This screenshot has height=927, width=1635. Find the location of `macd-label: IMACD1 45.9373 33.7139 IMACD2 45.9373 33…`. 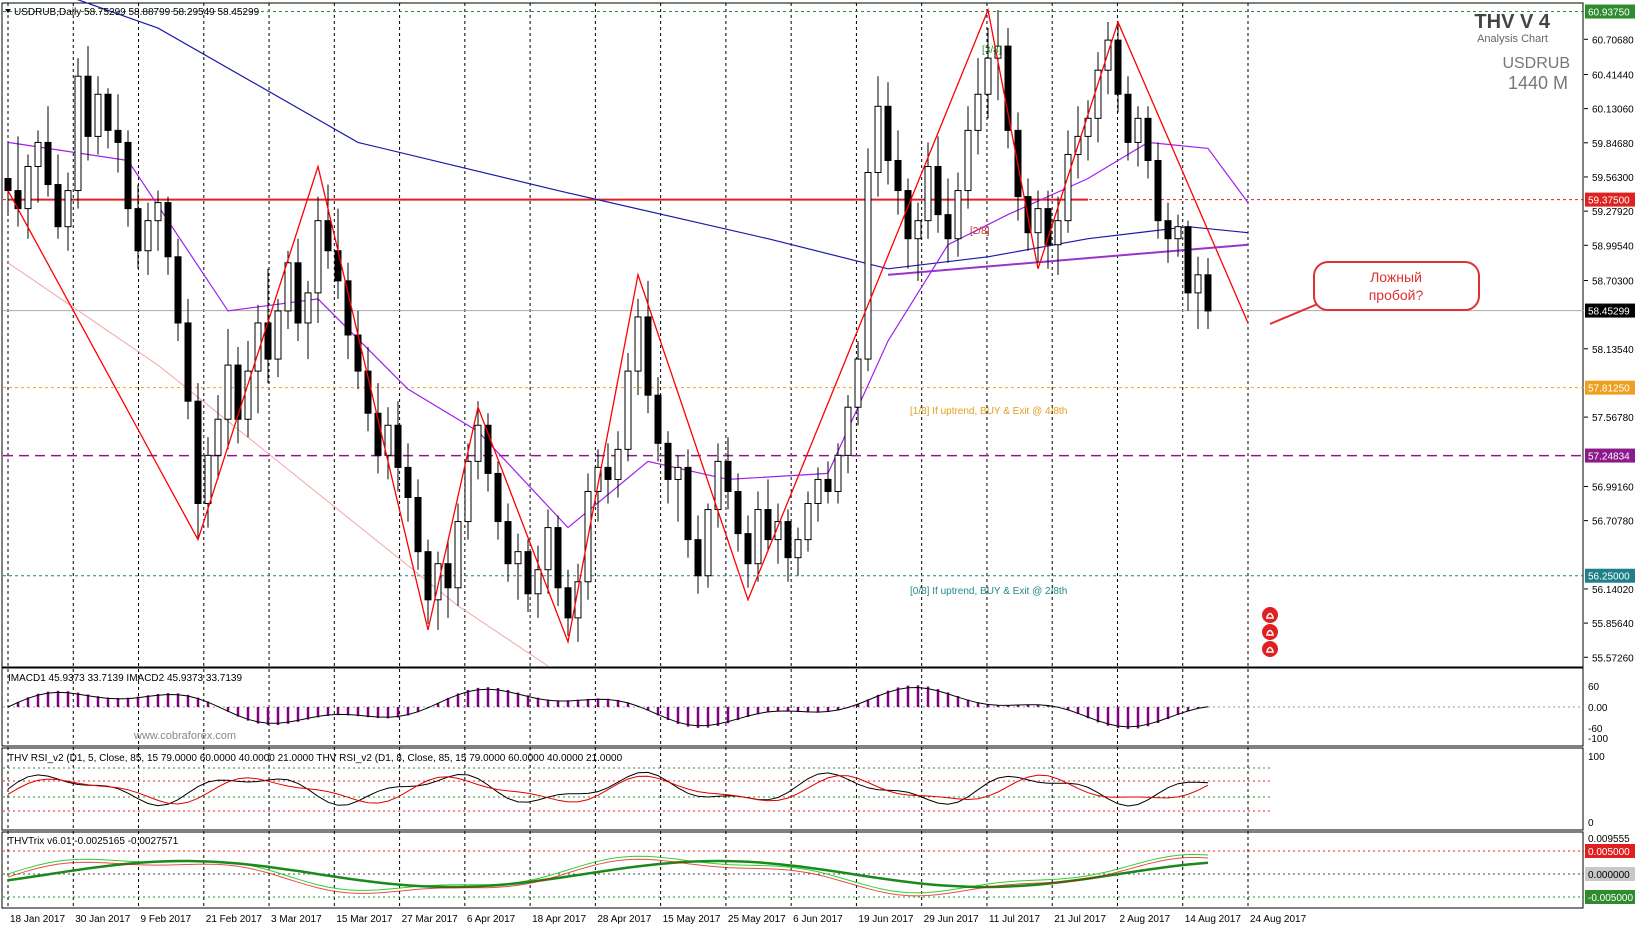

macd-label: IMACD1 45.9373 33.7139 IMACD2 45.9373 33… is located at coordinates (125, 678).